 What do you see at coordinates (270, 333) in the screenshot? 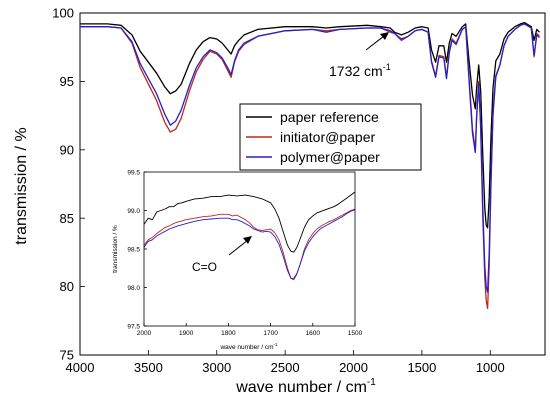
I see `inset-x-tick-label: 1700` at bounding box center [270, 333].